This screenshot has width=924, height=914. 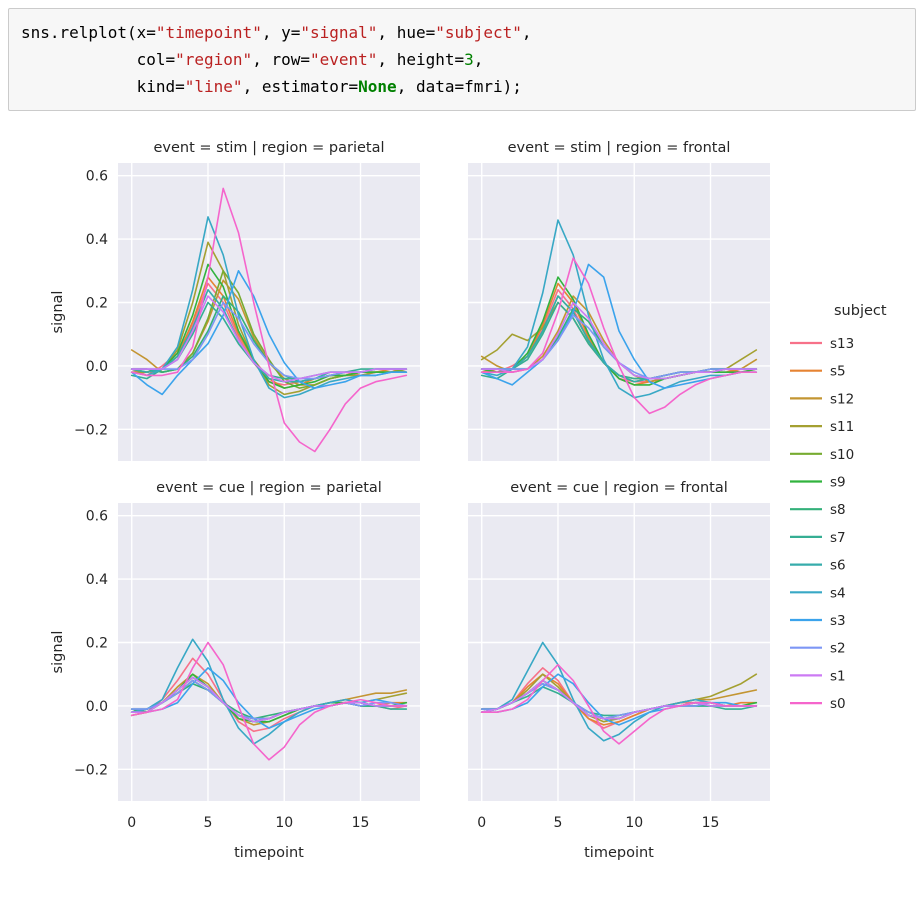 I want to click on code-token: kind=, so click(x=103, y=86).